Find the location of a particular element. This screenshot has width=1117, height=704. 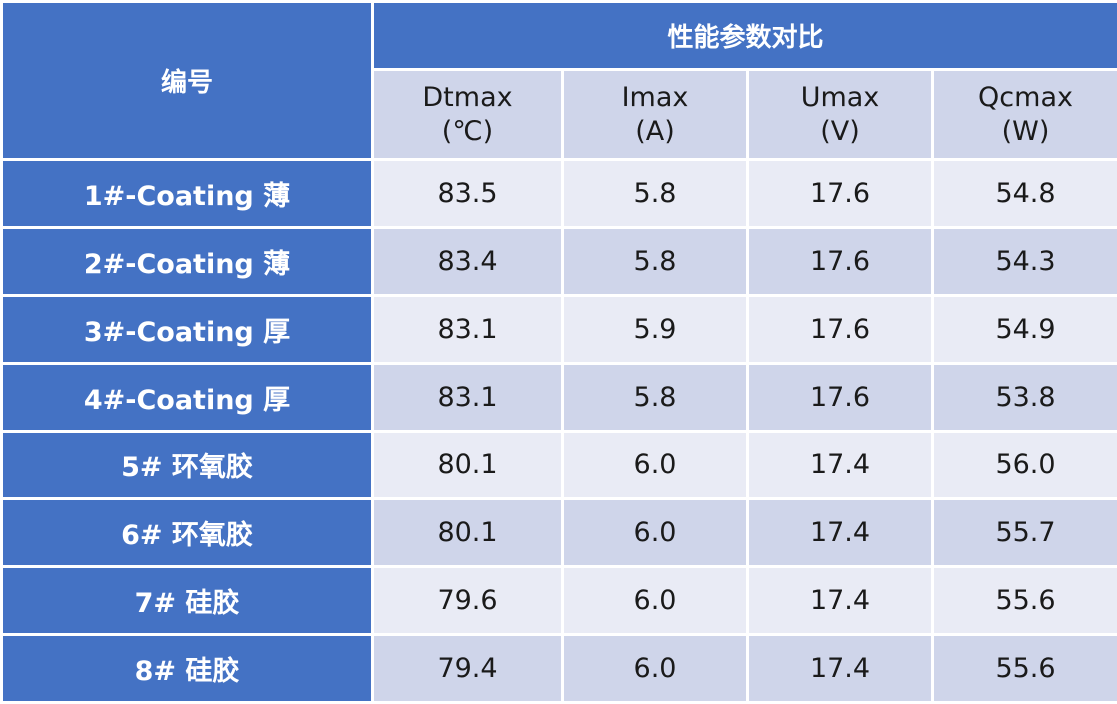

row-id-cell: 2#-Coating 薄 is located at coordinates (187, 261).